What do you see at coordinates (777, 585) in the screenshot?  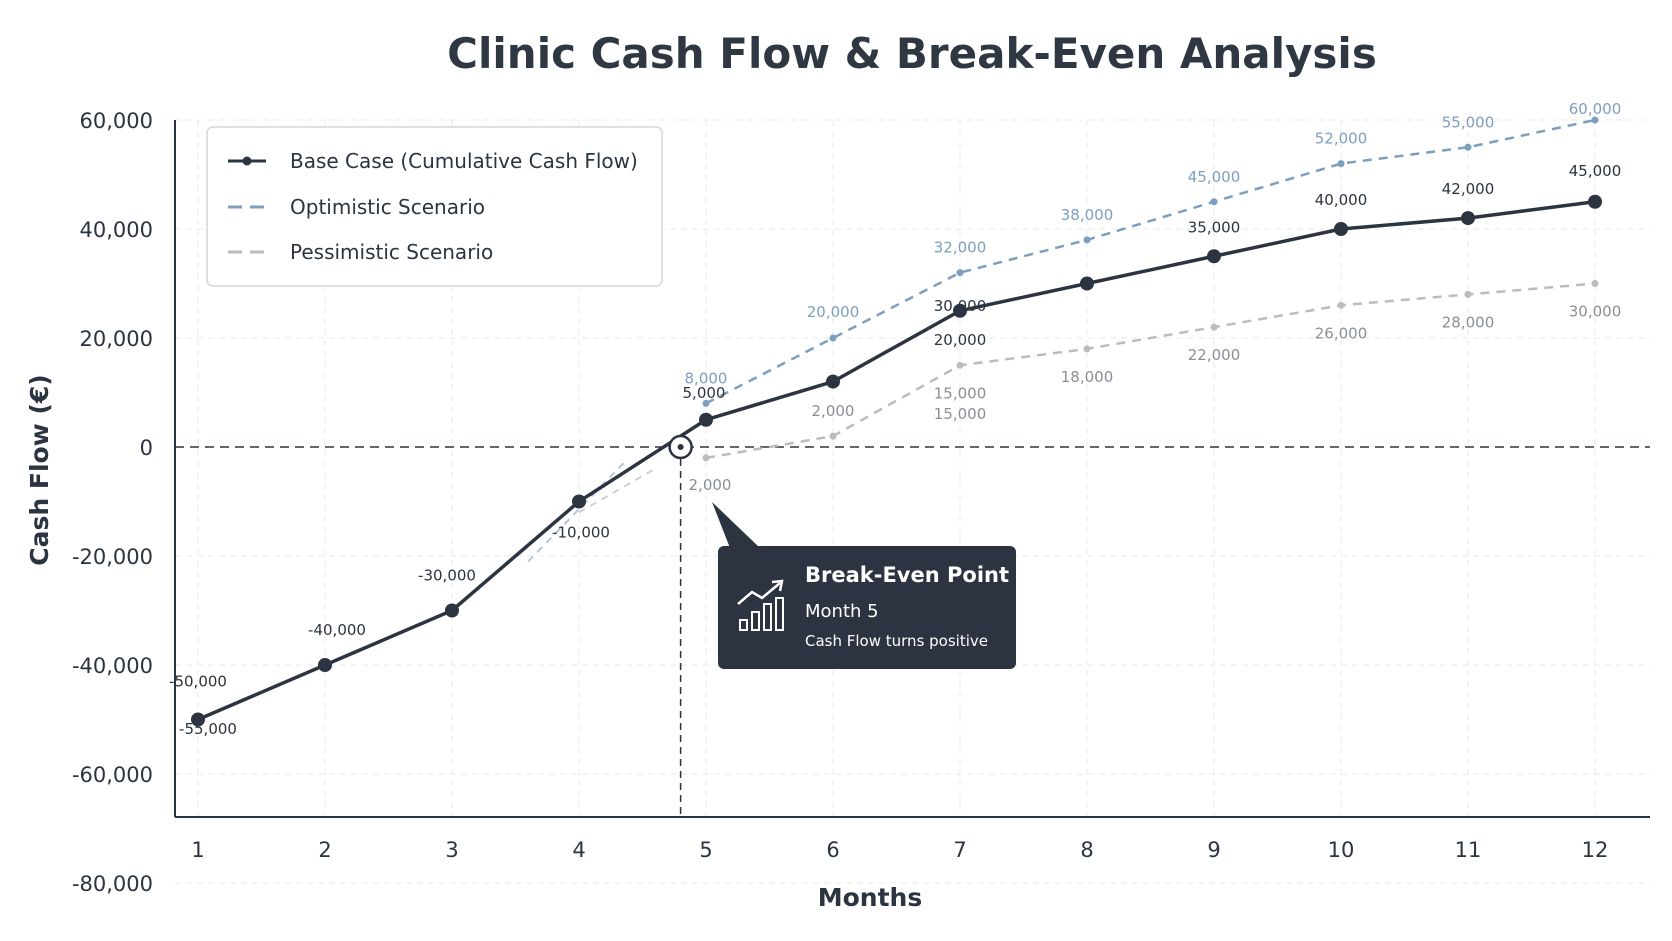 I see `icon-arrow-head` at bounding box center [777, 585].